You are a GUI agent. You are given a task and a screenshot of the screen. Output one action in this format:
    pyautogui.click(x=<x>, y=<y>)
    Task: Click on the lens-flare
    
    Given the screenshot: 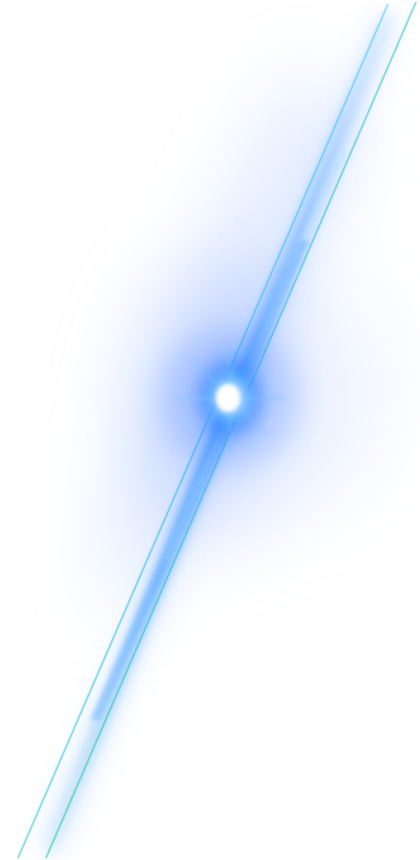 What is the action you would take?
    pyautogui.click(x=230, y=398)
    